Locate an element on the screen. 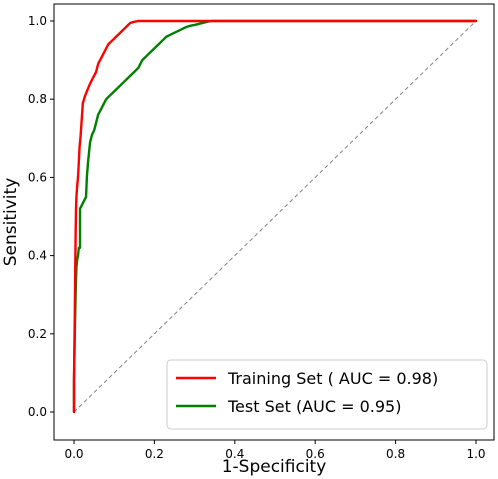  x-tick-label: 0.2 is located at coordinates (154, 454).